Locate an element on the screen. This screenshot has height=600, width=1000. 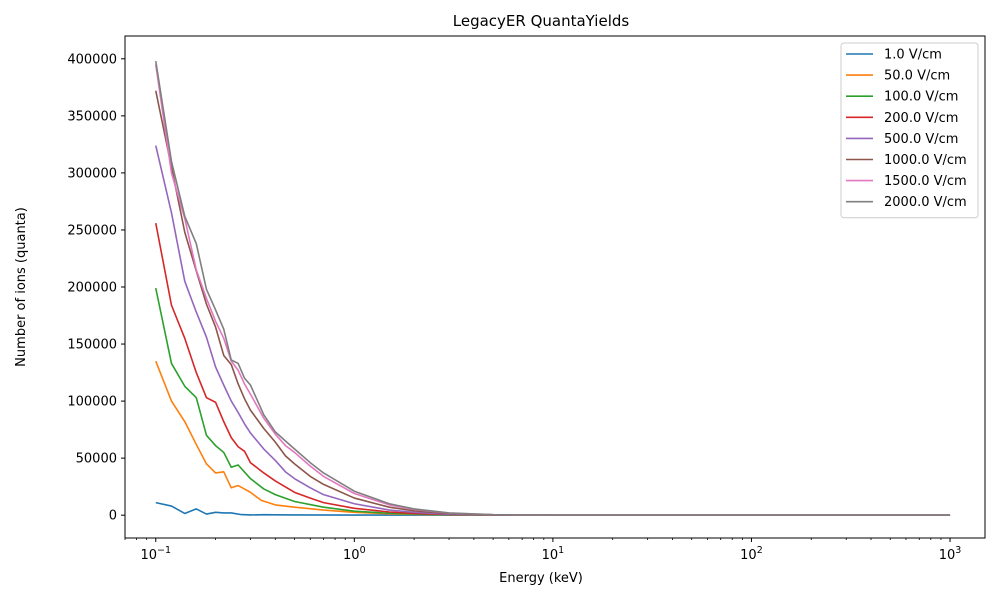
x-tick-label: 10³ is located at coordinates (950, 554).